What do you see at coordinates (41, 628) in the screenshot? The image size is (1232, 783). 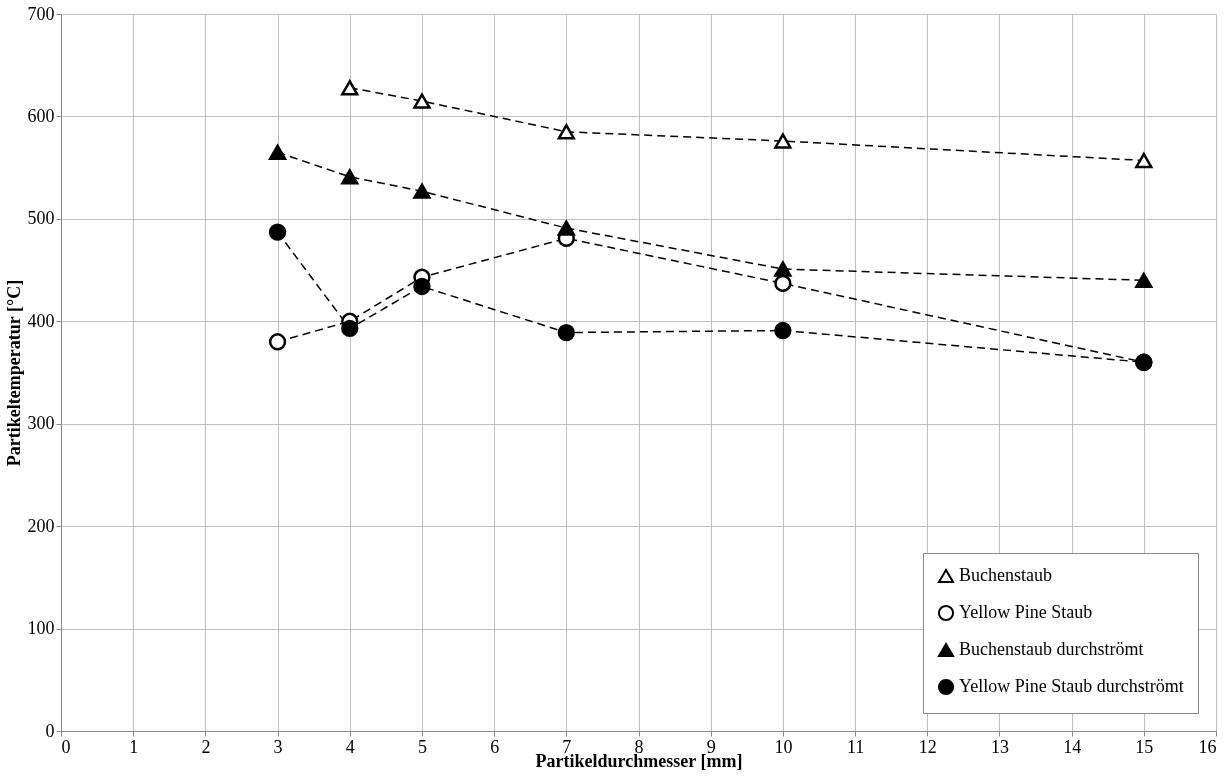 I see `y-tick-label: 100` at bounding box center [41, 628].